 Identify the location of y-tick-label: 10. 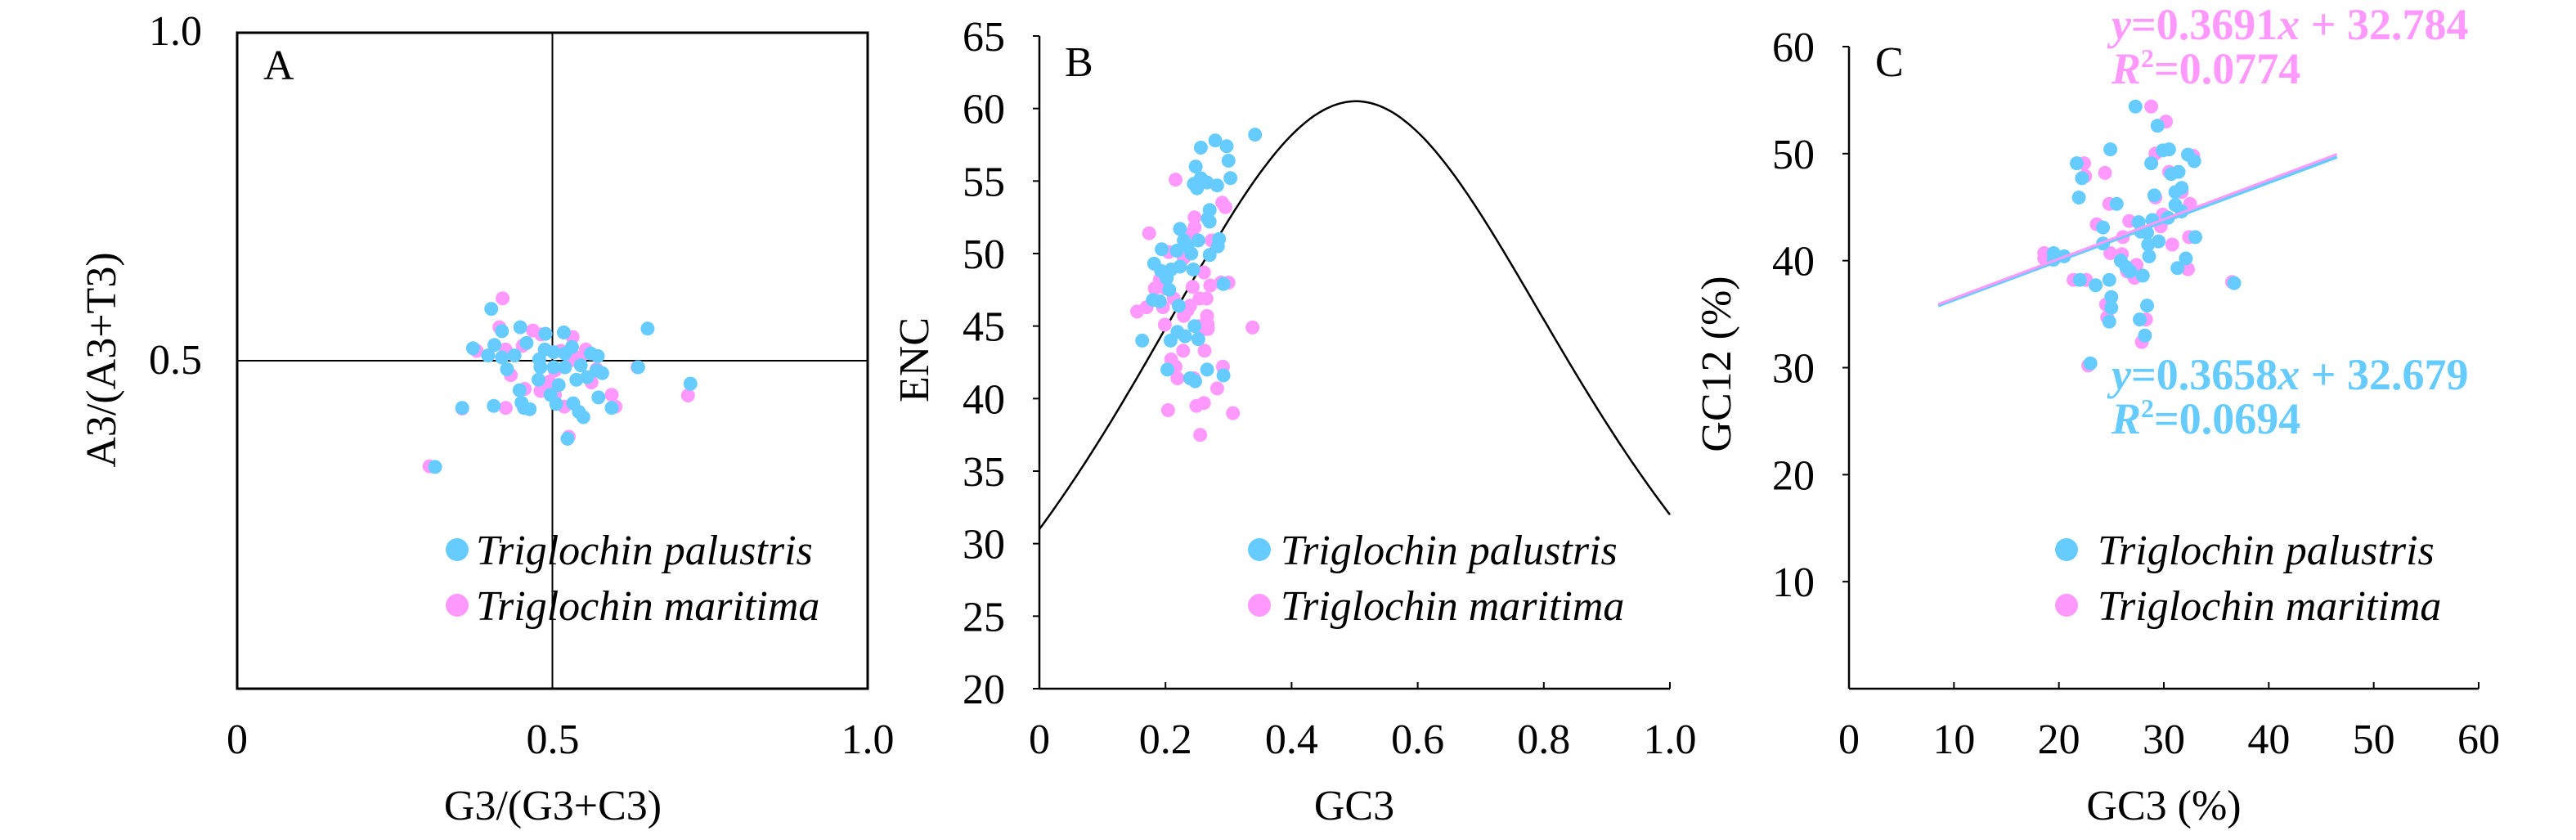
(1793, 582).